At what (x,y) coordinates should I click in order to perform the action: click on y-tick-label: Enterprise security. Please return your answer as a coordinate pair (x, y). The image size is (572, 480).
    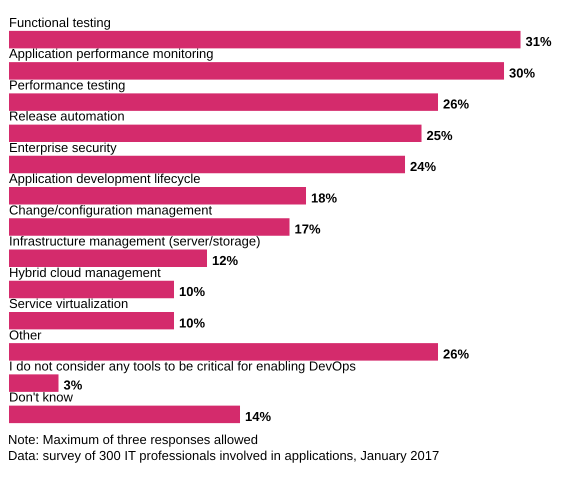
    Looking at the image, I should click on (63, 147).